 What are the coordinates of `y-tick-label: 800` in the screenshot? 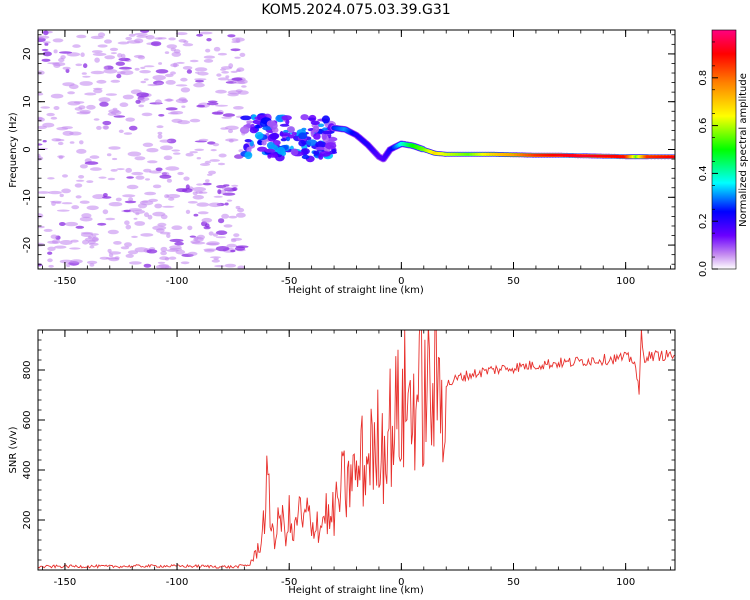 It's located at (27, 369).